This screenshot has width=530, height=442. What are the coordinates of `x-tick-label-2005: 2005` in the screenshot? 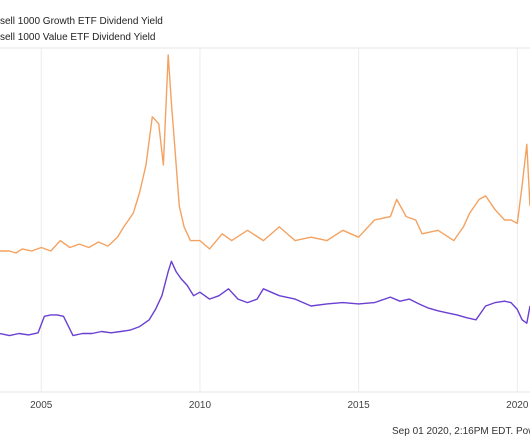 It's located at (41, 405).